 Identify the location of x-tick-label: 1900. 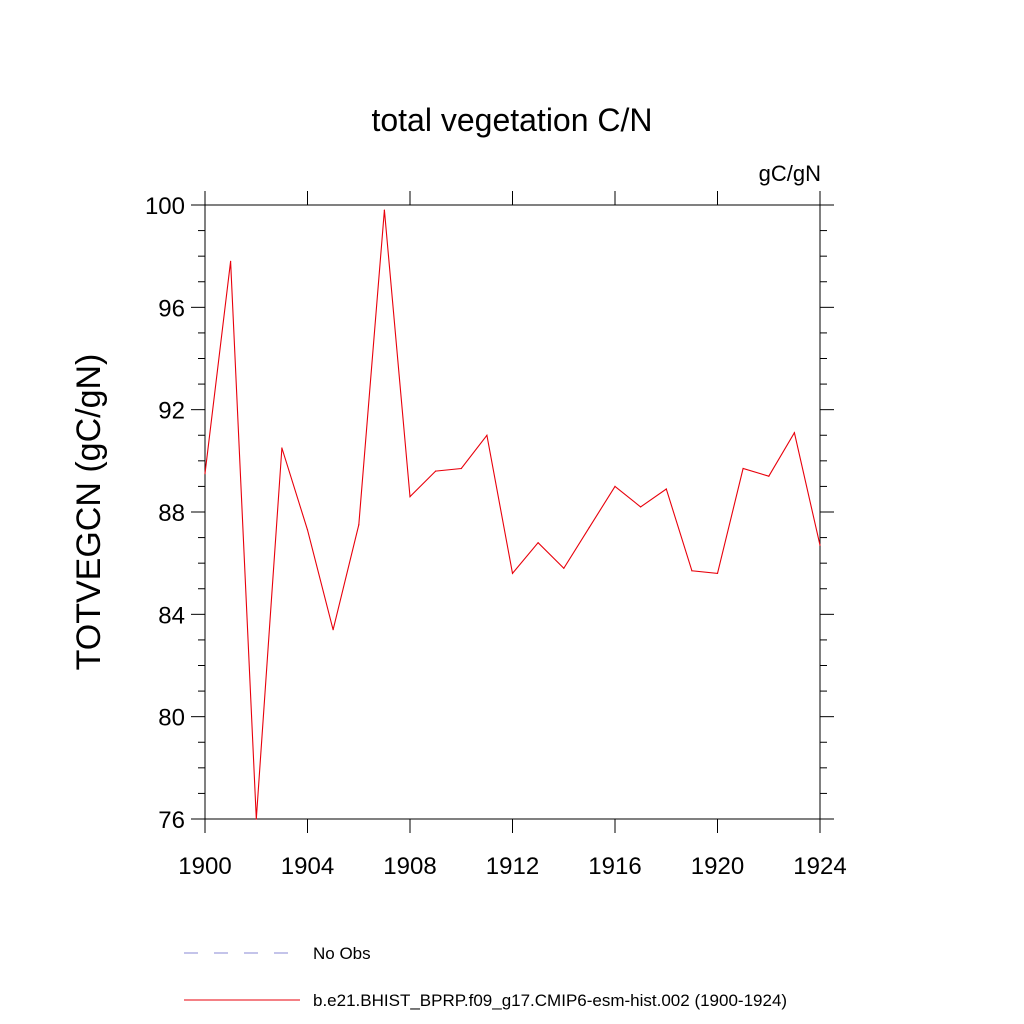
(204, 866).